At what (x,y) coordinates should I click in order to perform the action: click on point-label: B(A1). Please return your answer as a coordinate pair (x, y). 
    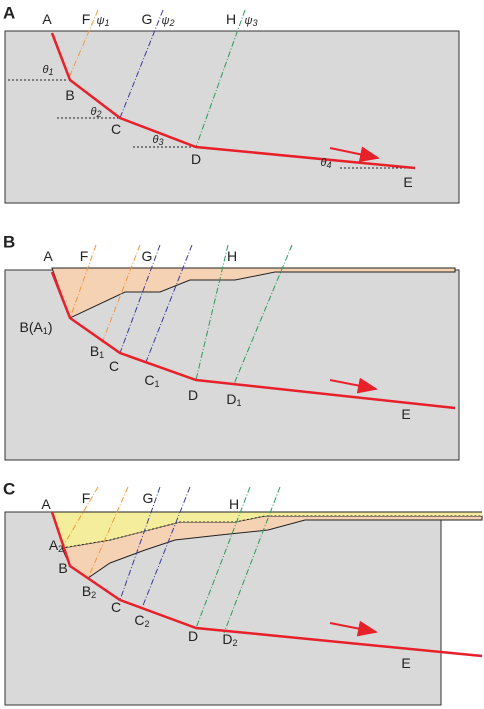
    Looking at the image, I should click on (35, 328).